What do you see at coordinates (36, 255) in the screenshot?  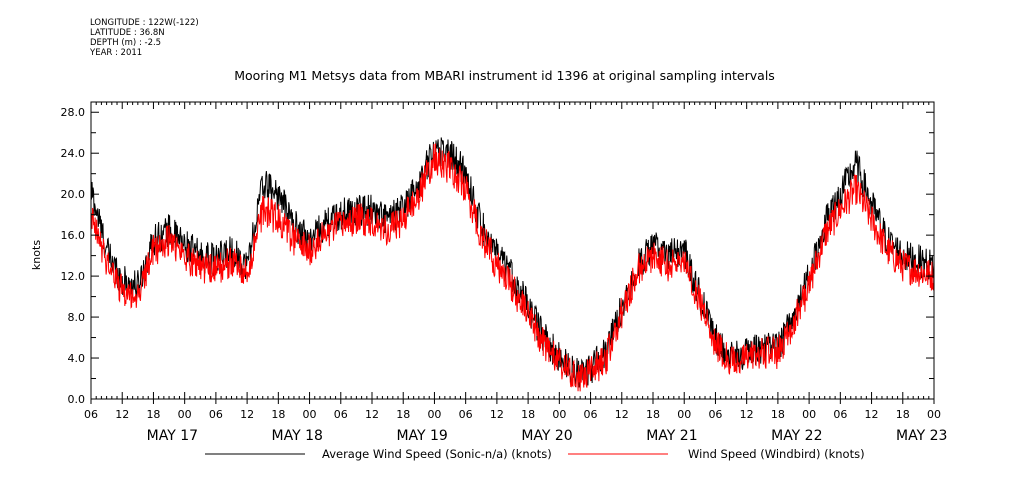 I see `y-axis-label: knots` at bounding box center [36, 255].